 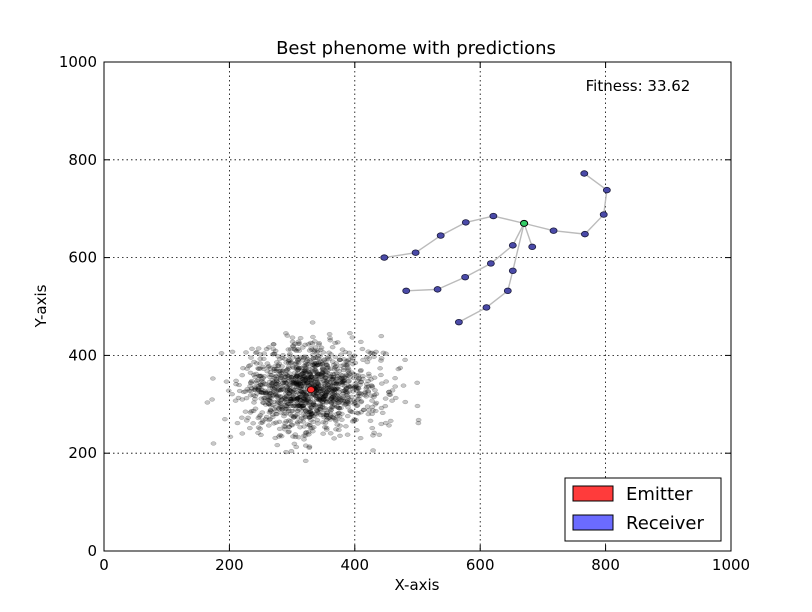 I want to click on legend-swatch-emitter, so click(x=593, y=493).